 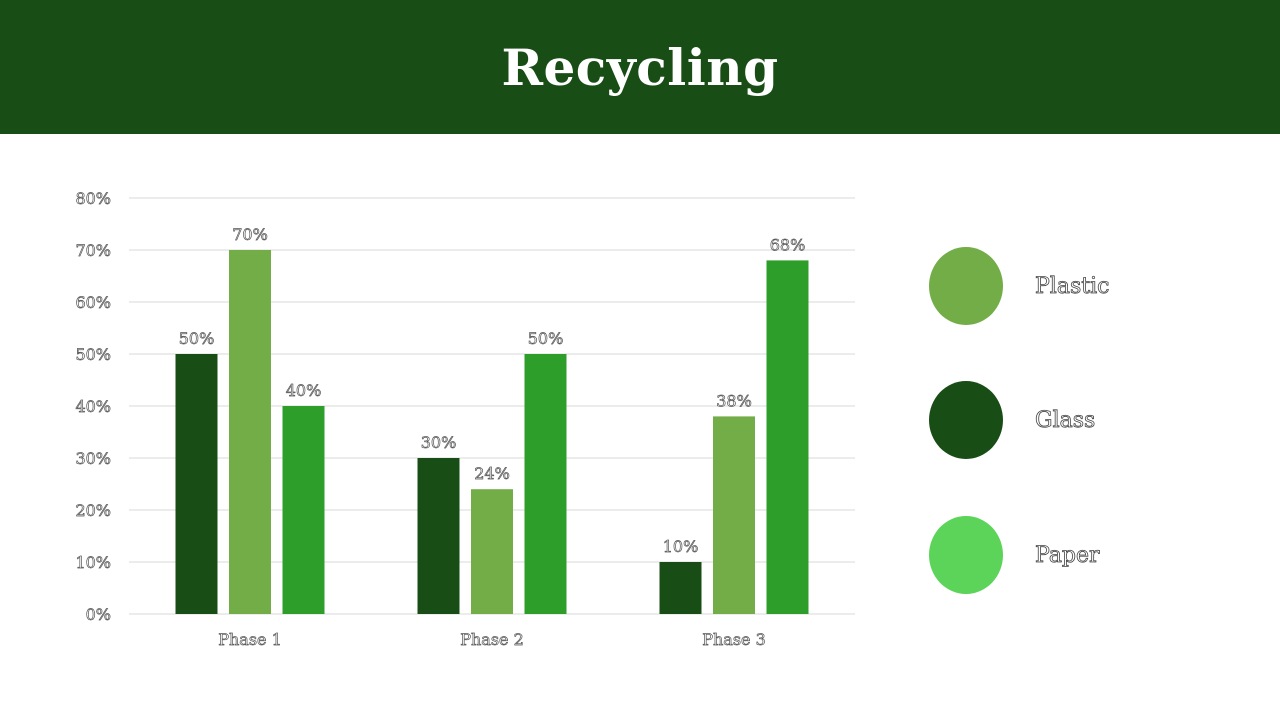 I want to click on x-tick-label: Phase 3, so click(x=734, y=639).